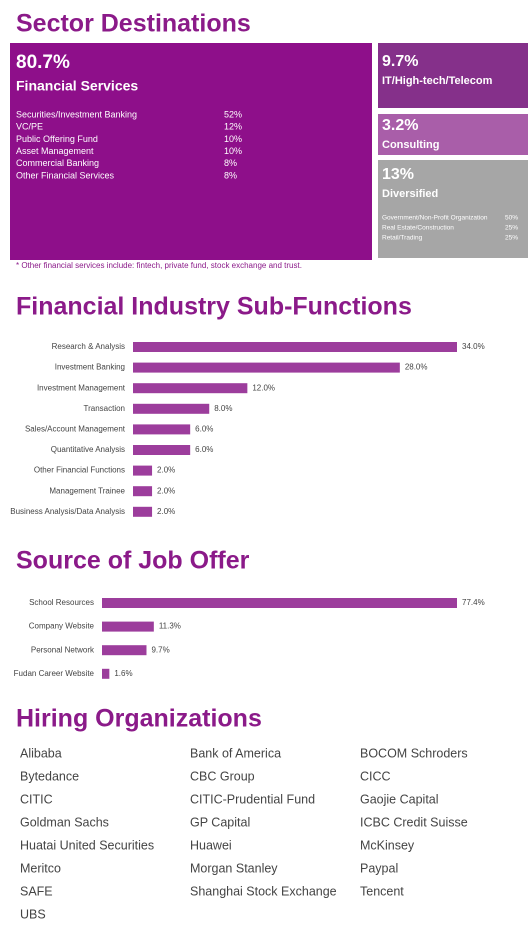 This screenshot has width=532, height=931. Describe the element at coordinates (233, 114) in the screenshot. I see `sub-sector-share: 52%` at that location.